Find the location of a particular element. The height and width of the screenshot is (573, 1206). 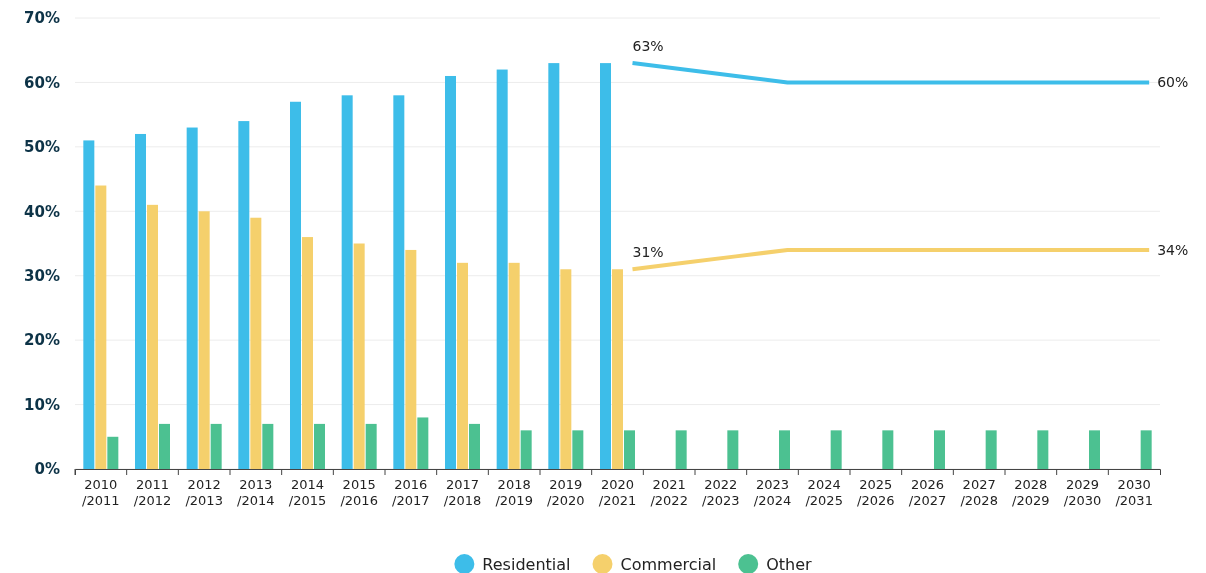

x-tick-label: 2023/2024 is located at coordinates (772, 493).